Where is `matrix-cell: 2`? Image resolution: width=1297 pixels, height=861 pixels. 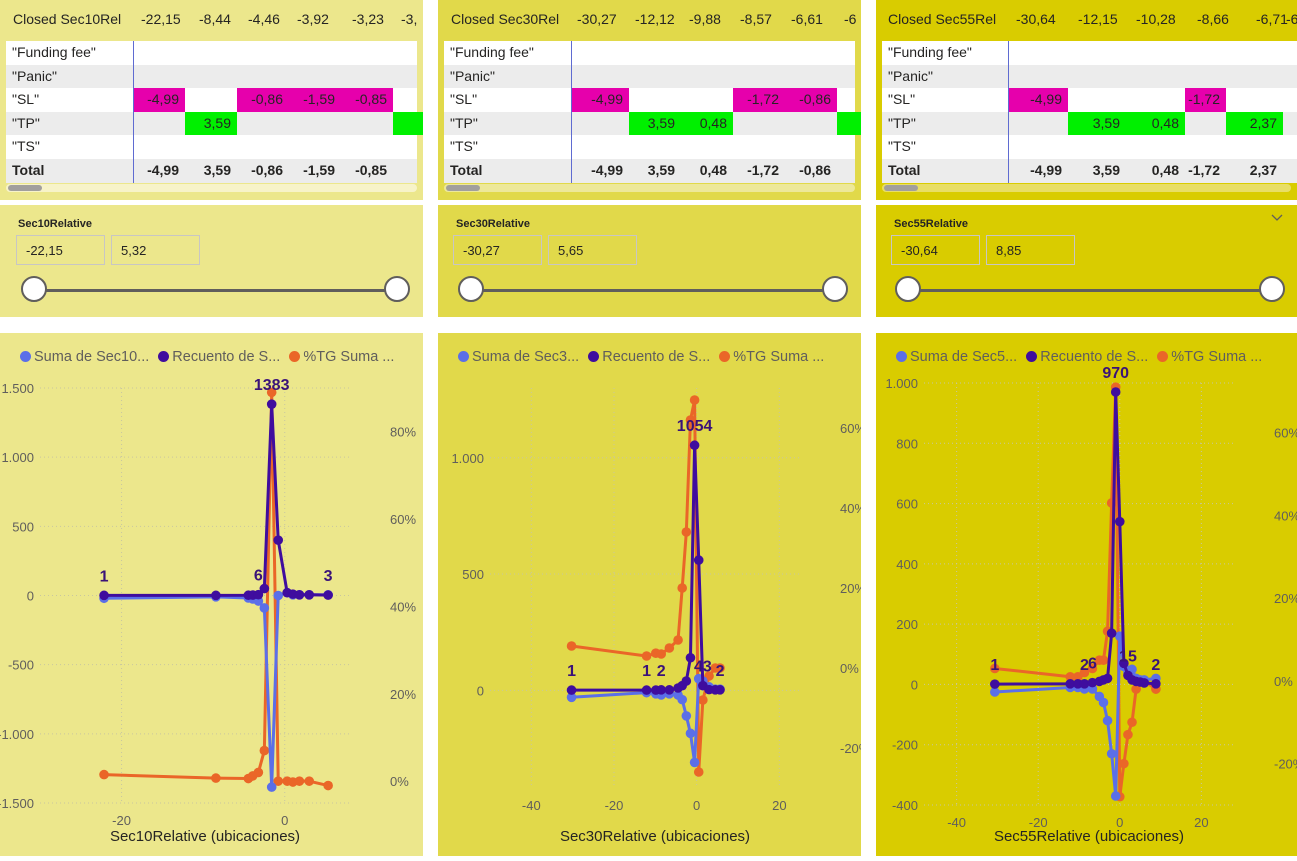 matrix-cell: 2 is located at coordinates (849, 123).